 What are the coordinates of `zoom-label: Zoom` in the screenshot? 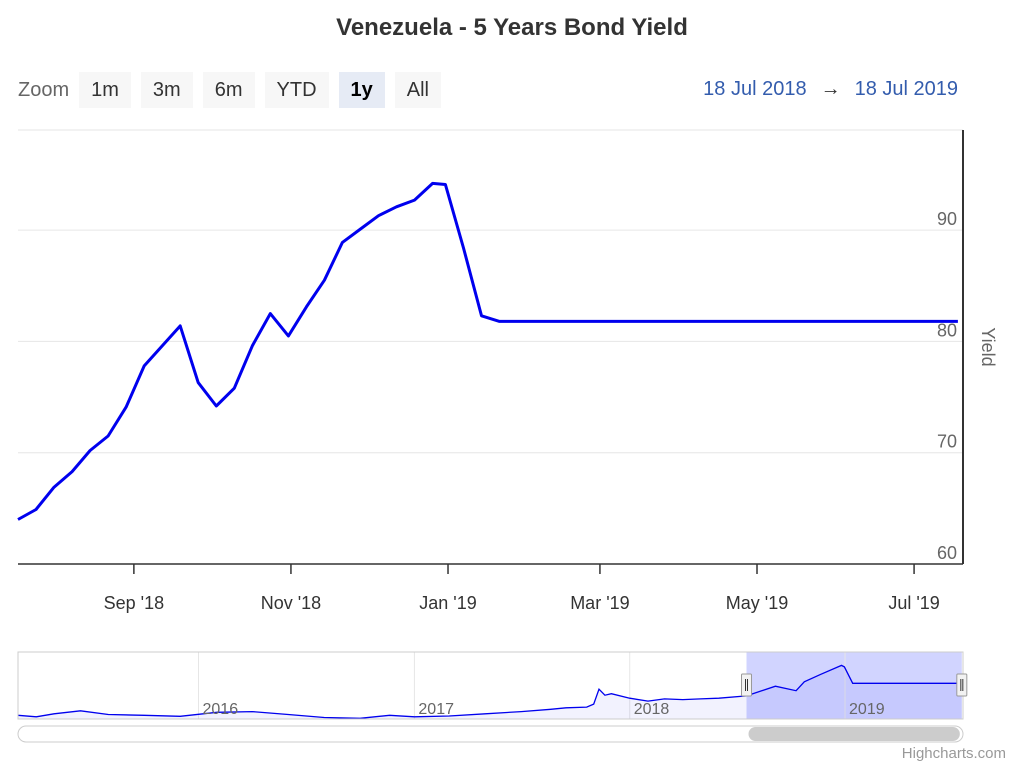 It's located at (44, 89).